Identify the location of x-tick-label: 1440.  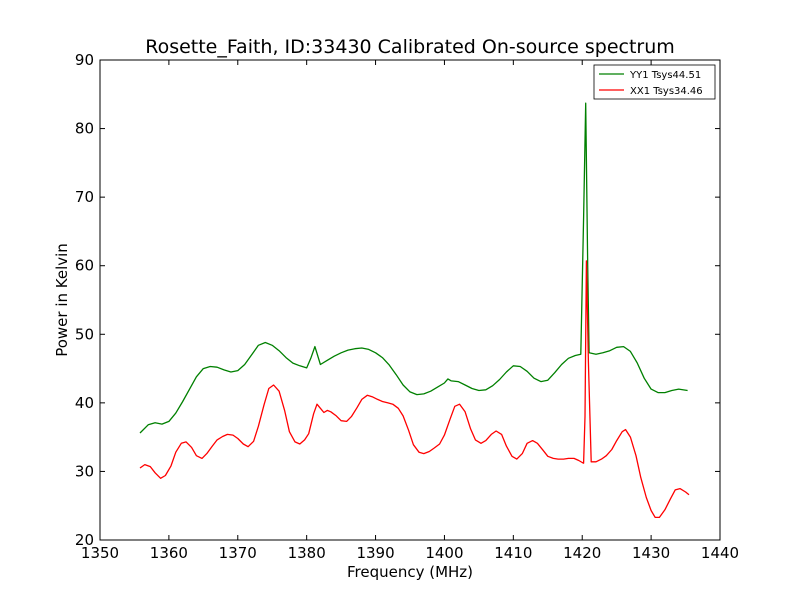
(720, 553).